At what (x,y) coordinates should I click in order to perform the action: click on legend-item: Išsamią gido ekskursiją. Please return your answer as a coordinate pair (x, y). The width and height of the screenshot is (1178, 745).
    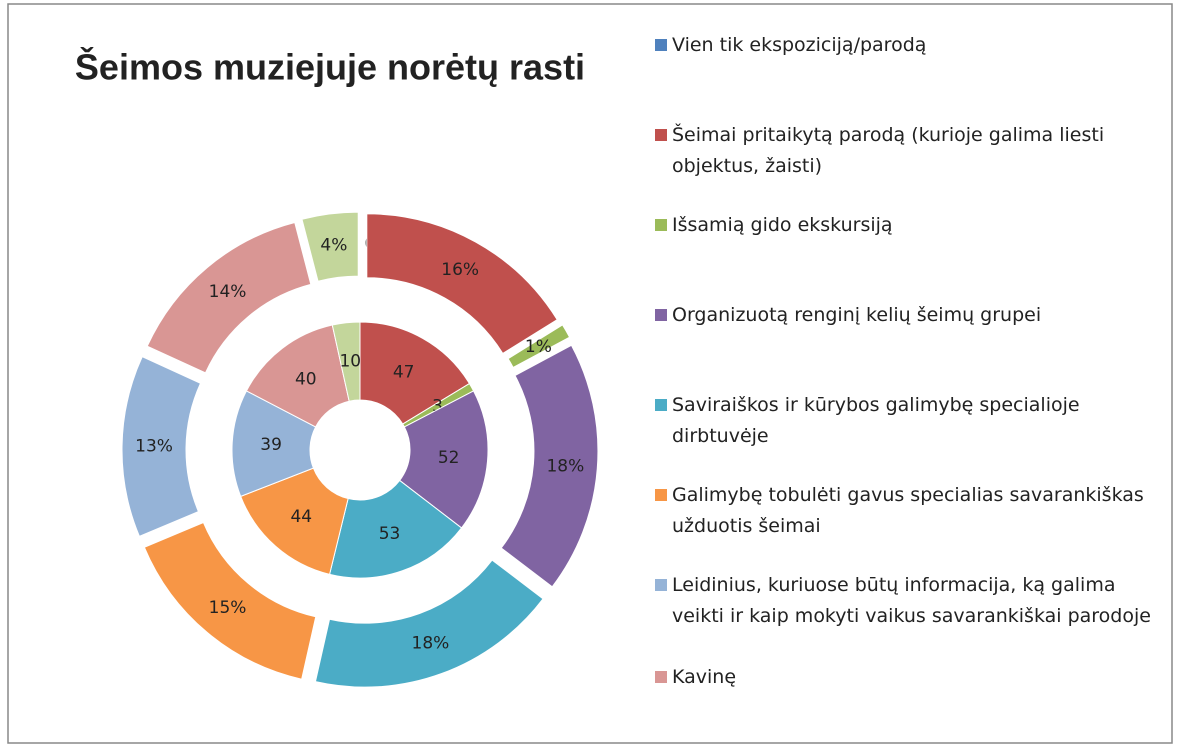
    Looking at the image, I should click on (907, 225).